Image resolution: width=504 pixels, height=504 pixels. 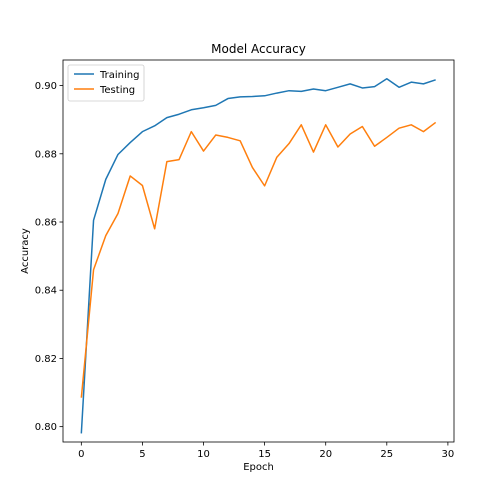 What do you see at coordinates (448, 454) in the screenshot?
I see `x-tick-label: 30` at bounding box center [448, 454].